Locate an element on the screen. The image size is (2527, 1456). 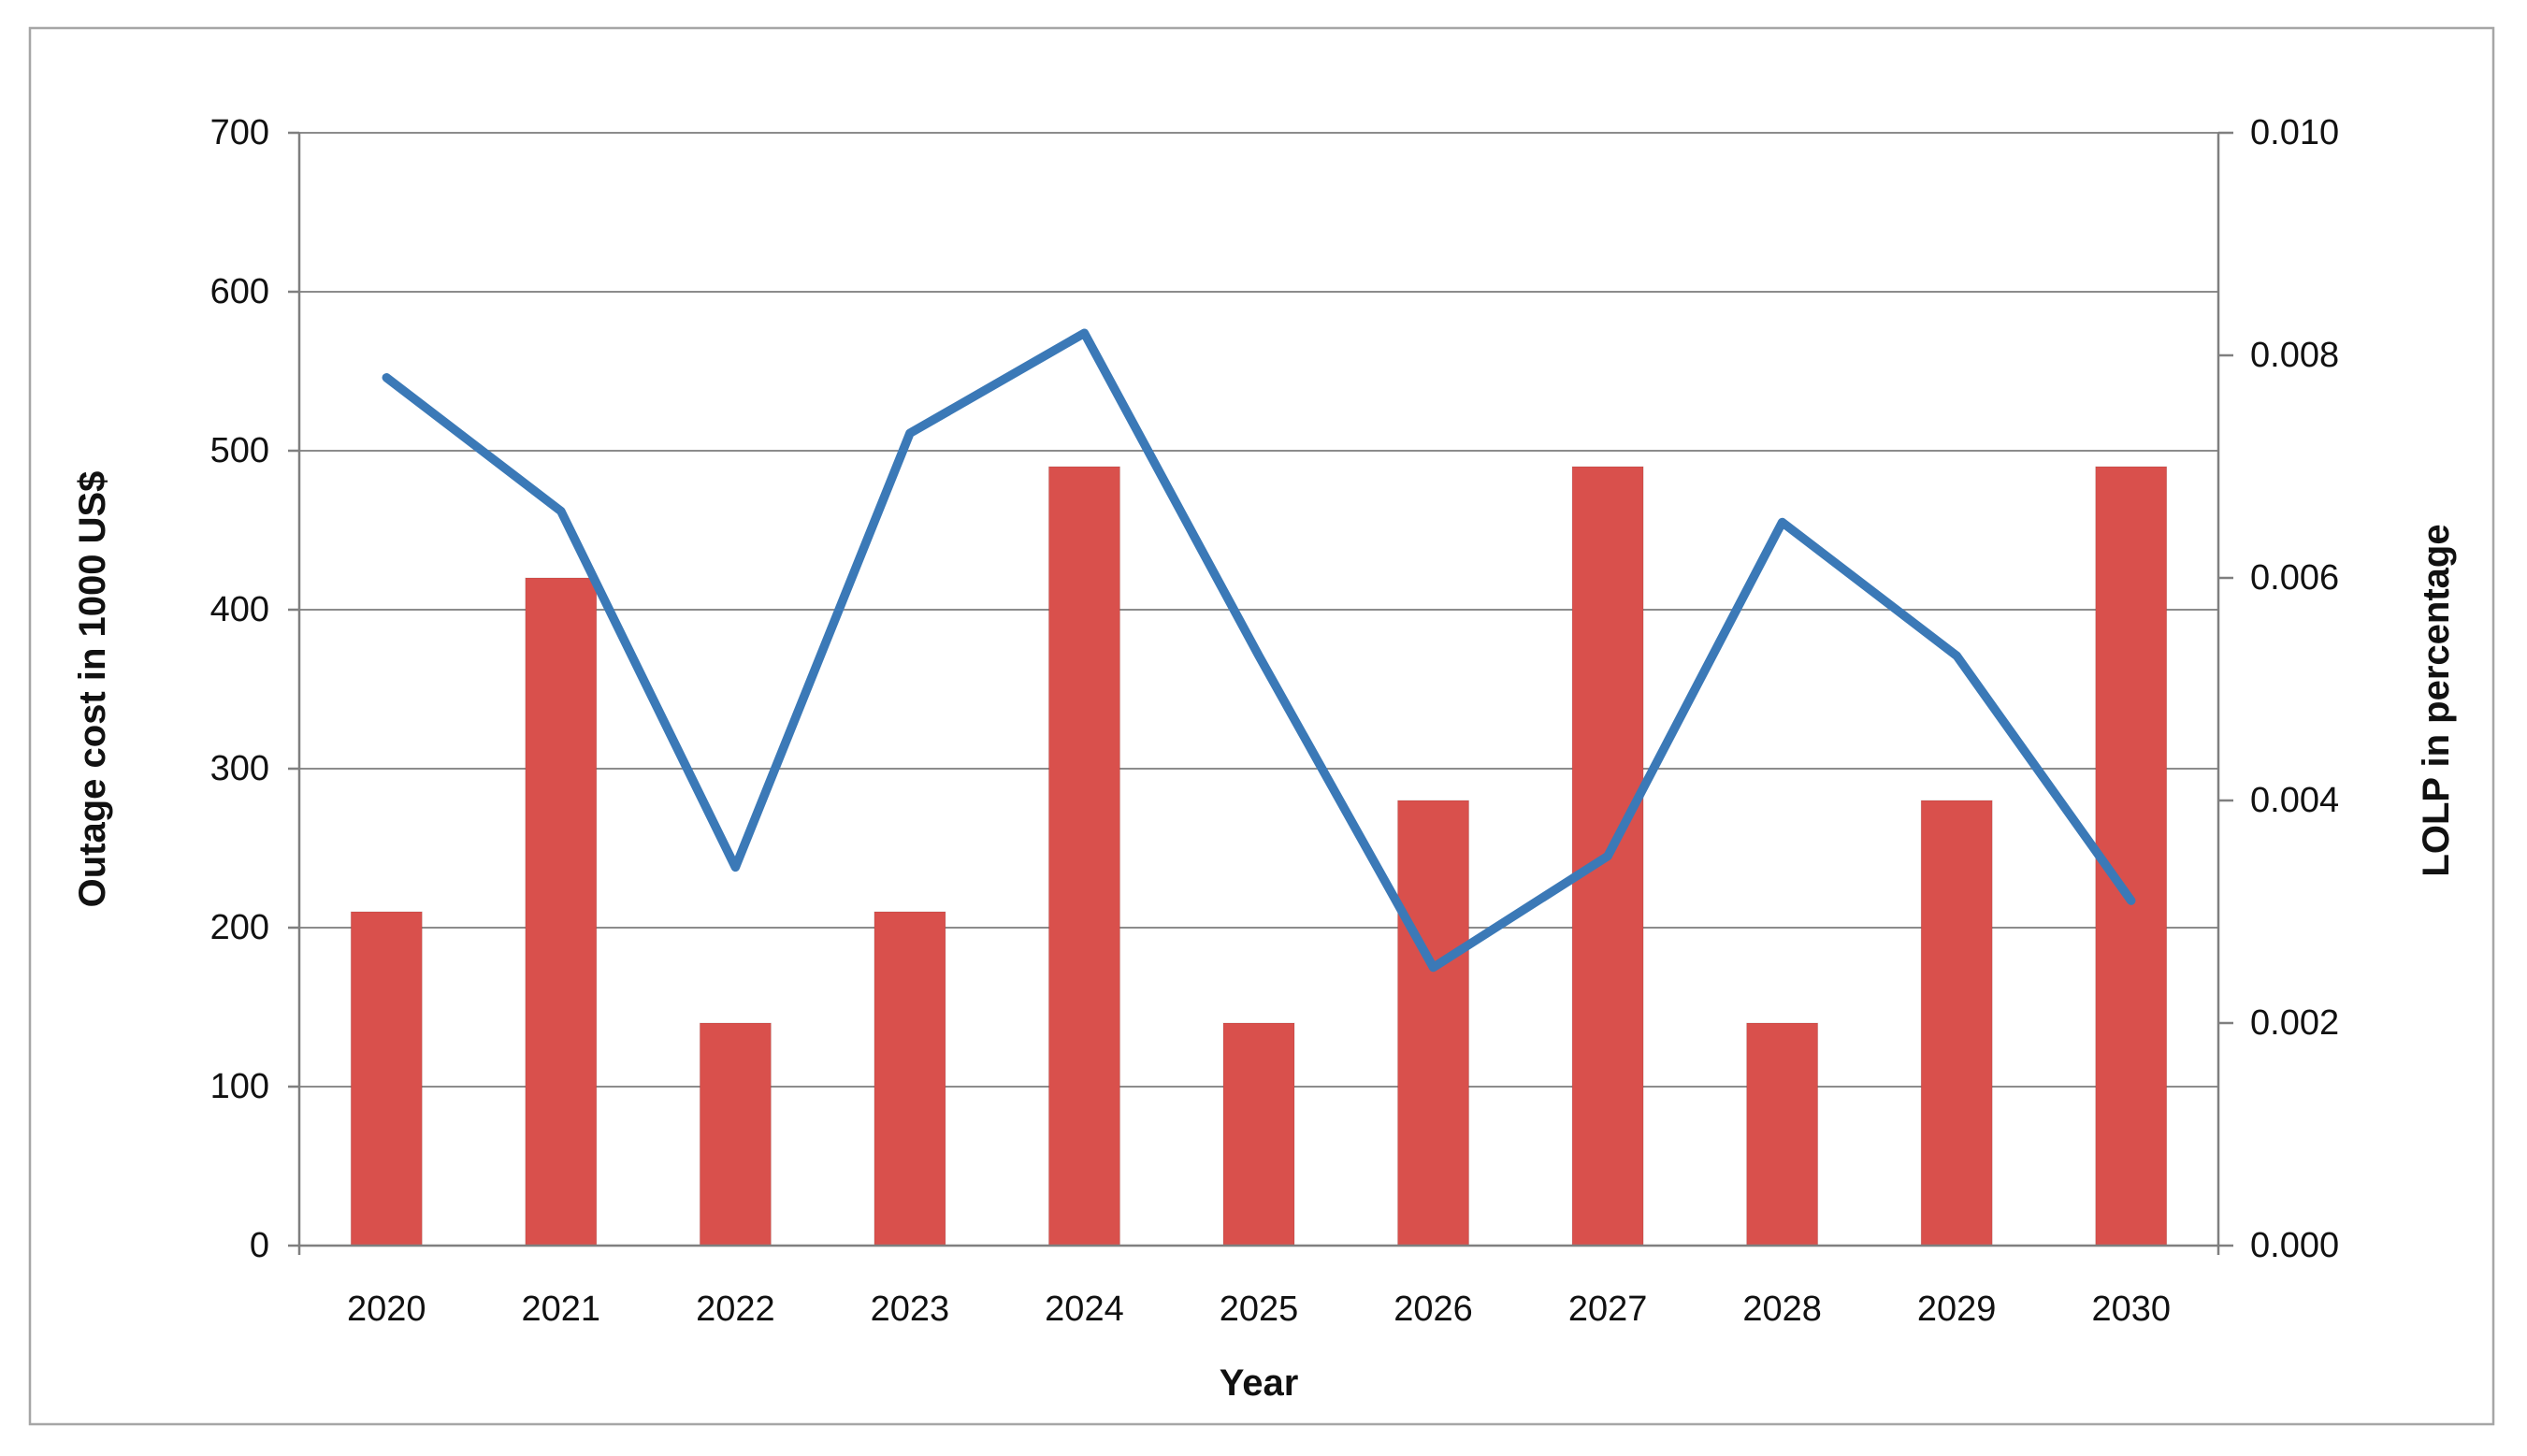
x-axis-tick-label: 2022 is located at coordinates (735, 1309).